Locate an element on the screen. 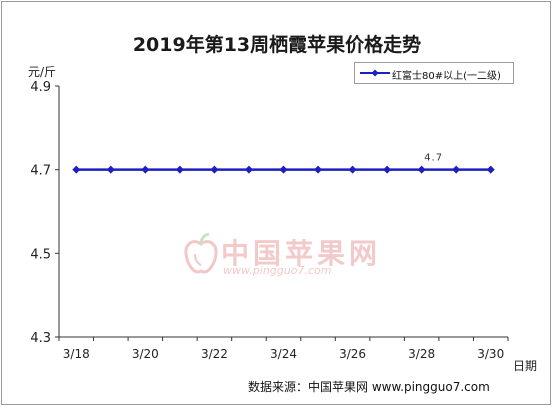  y-axis-unit: 元/斤 is located at coordinates (42, 72).